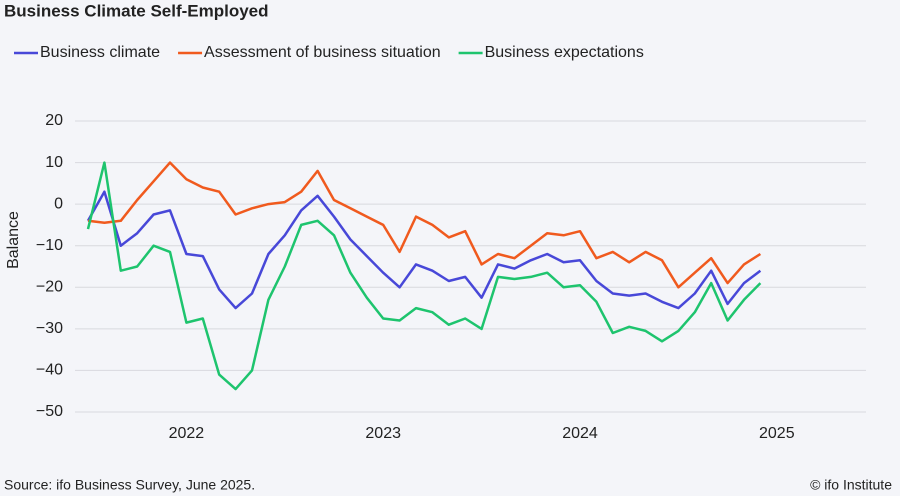 This screenshot has height=496, width=900. Describe the element at coordinates (777, 433) in the screenshot. I see `x-tick-label: 2025` at that location.